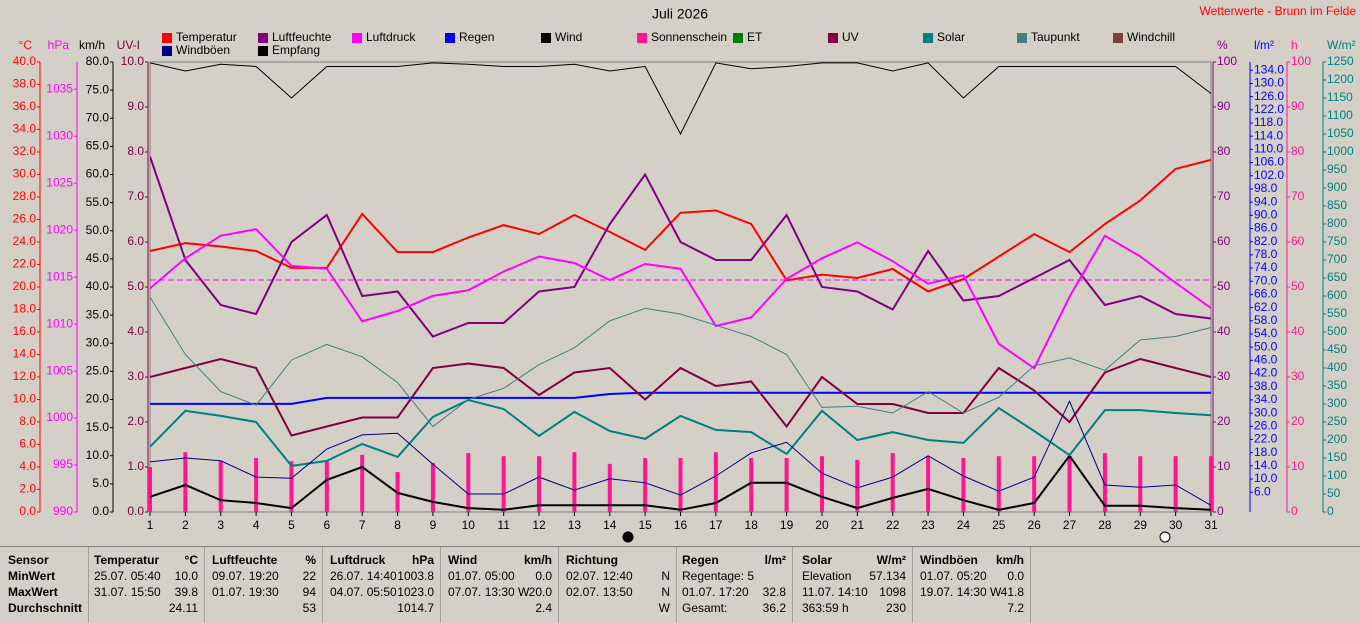 The width and height of the screenshot is (1360, 623). I want to click on y-tick-label: 850, so click(1337, 205).